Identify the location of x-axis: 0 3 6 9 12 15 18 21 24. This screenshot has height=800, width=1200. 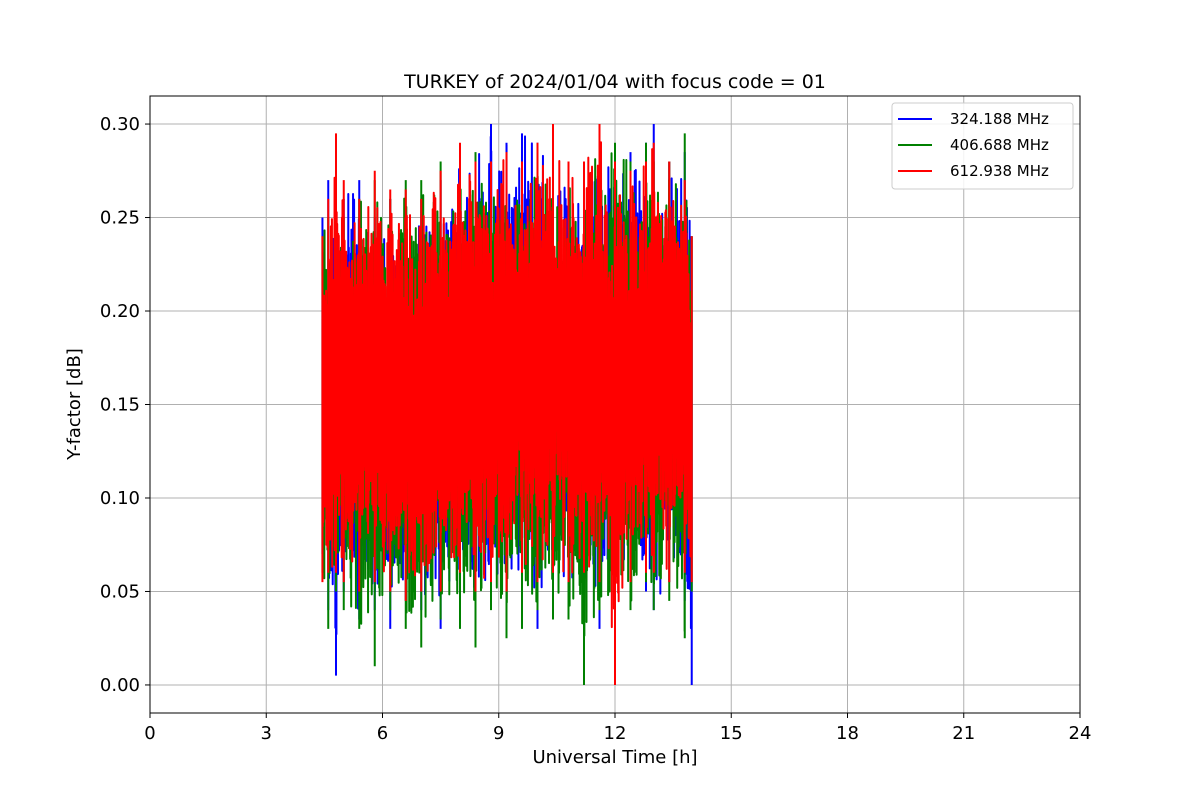
(617, 728).